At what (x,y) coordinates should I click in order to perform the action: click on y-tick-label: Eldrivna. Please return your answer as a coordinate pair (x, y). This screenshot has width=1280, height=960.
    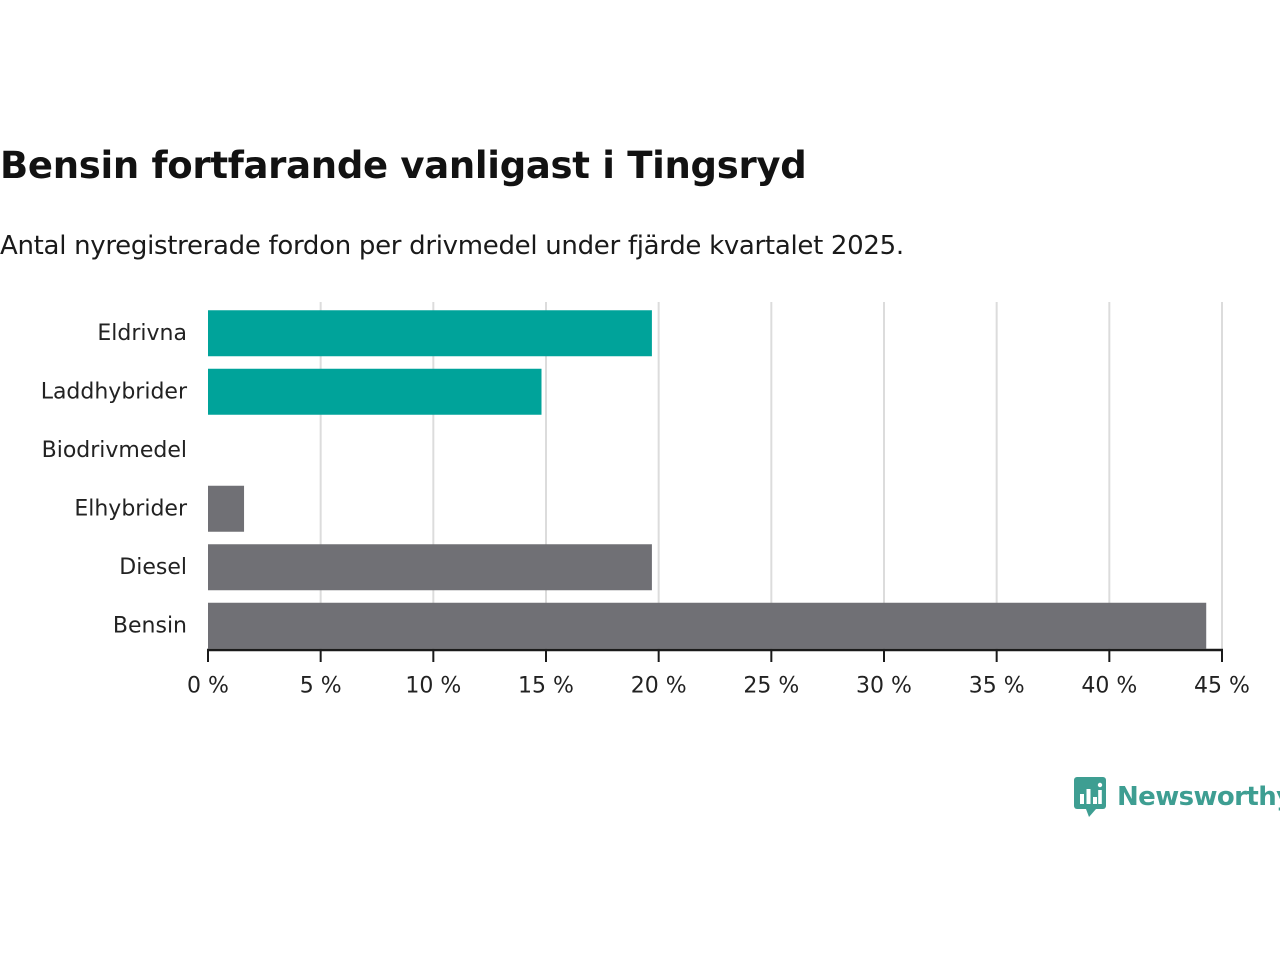
    Looking at the image, I should click on (142, 333).